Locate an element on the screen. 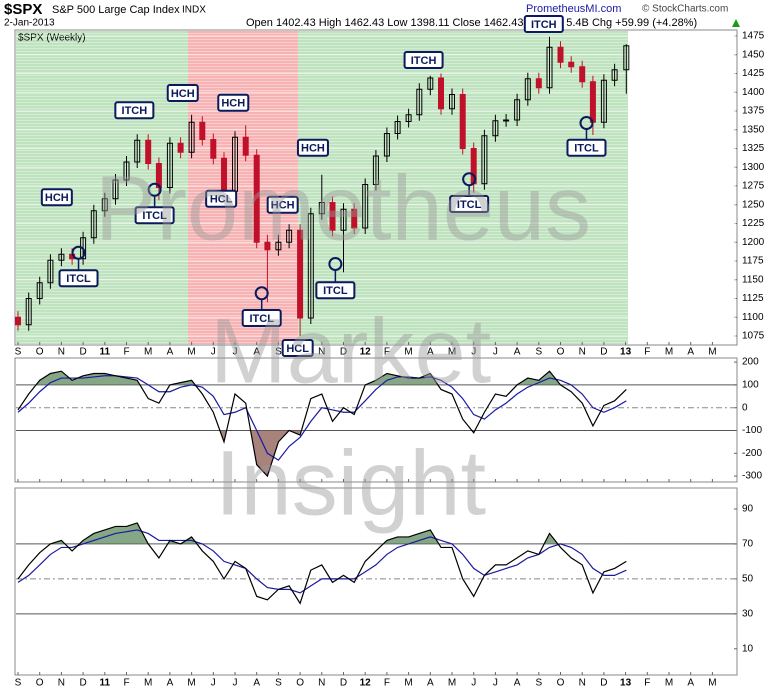 The image size is (780, 690). y-tick-label: 1100 is located at coordinates (753, 317).